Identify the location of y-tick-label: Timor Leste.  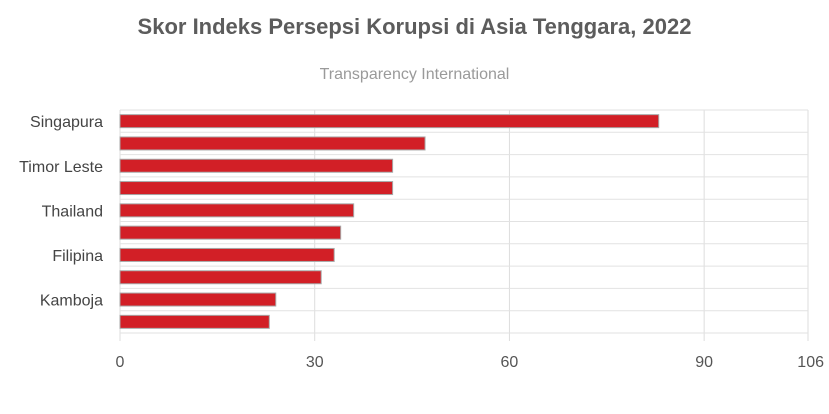
(61, 167).